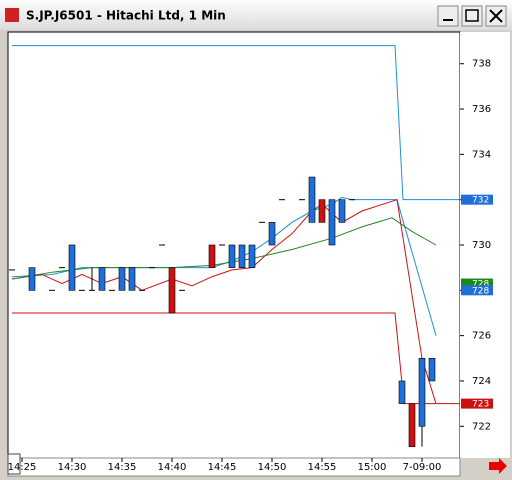  What do you see at coordinates (480, 291) in the screenshot?
I see `price-label: 728` at bounding box center [480, 291].